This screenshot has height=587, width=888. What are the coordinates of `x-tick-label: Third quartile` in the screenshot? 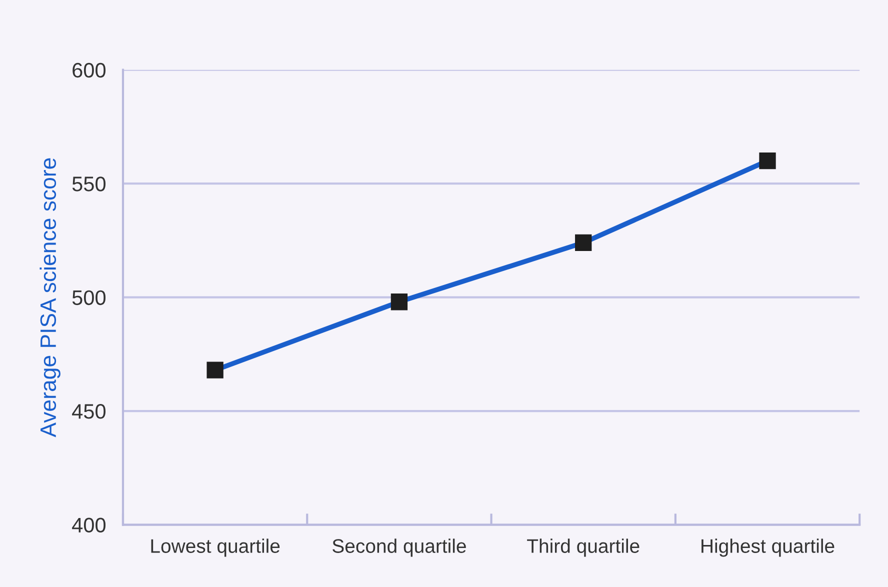 It's located at (583, 547).